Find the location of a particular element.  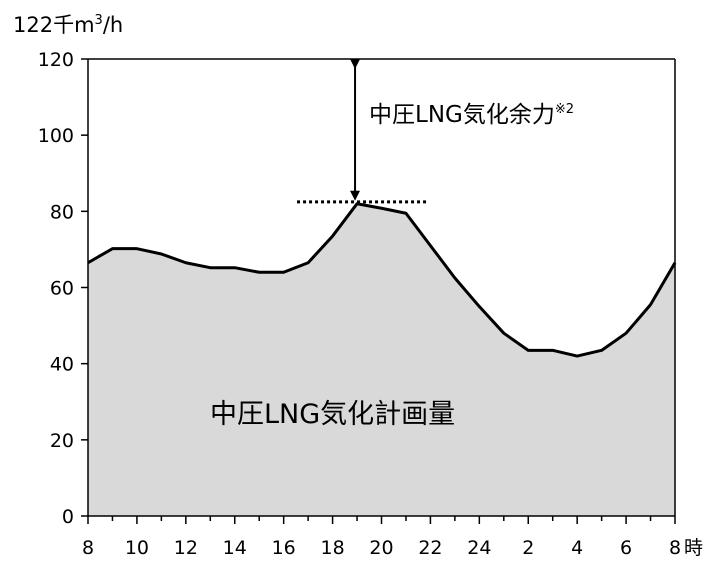

capacity-label: 中圧LNG気化余力※2 is located at coordinates (471, 115).